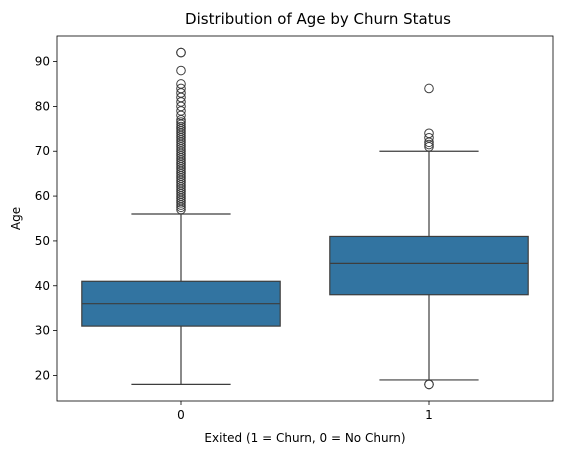 The height and width of the screenshot is (455, 562). Describe the element at coordinates (42, 375) in the screenshot. I see `y-tick-label: 20` at that location.